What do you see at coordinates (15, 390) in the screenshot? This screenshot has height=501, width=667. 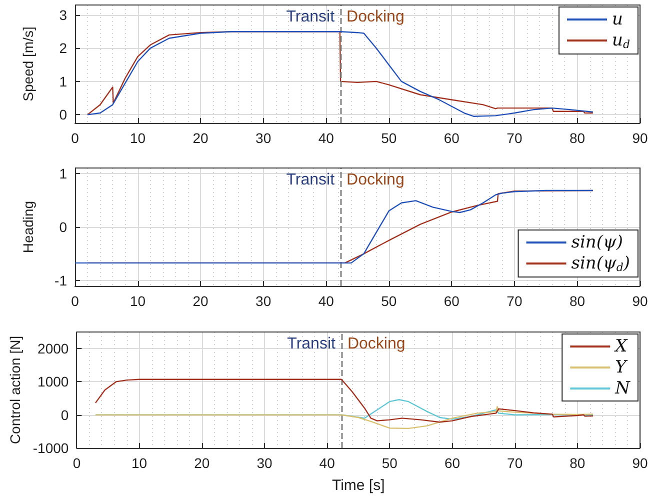 I see `y-axis-title: Control action [N]` at bounding box center [15, 390].